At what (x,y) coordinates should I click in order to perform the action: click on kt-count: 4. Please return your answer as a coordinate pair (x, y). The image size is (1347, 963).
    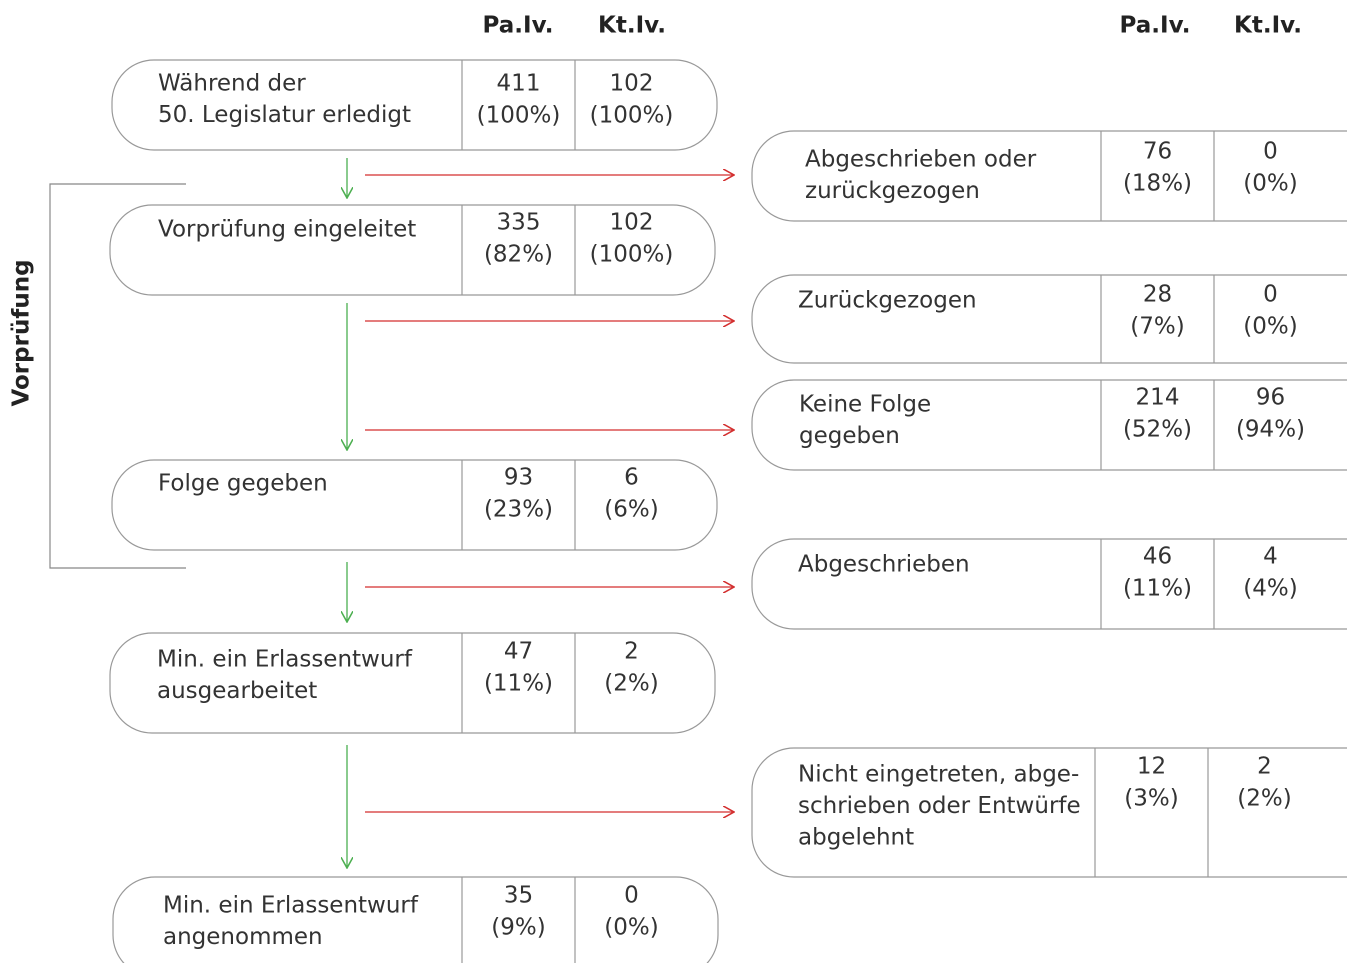
    Looking at the image, I should click on (1270, 557).